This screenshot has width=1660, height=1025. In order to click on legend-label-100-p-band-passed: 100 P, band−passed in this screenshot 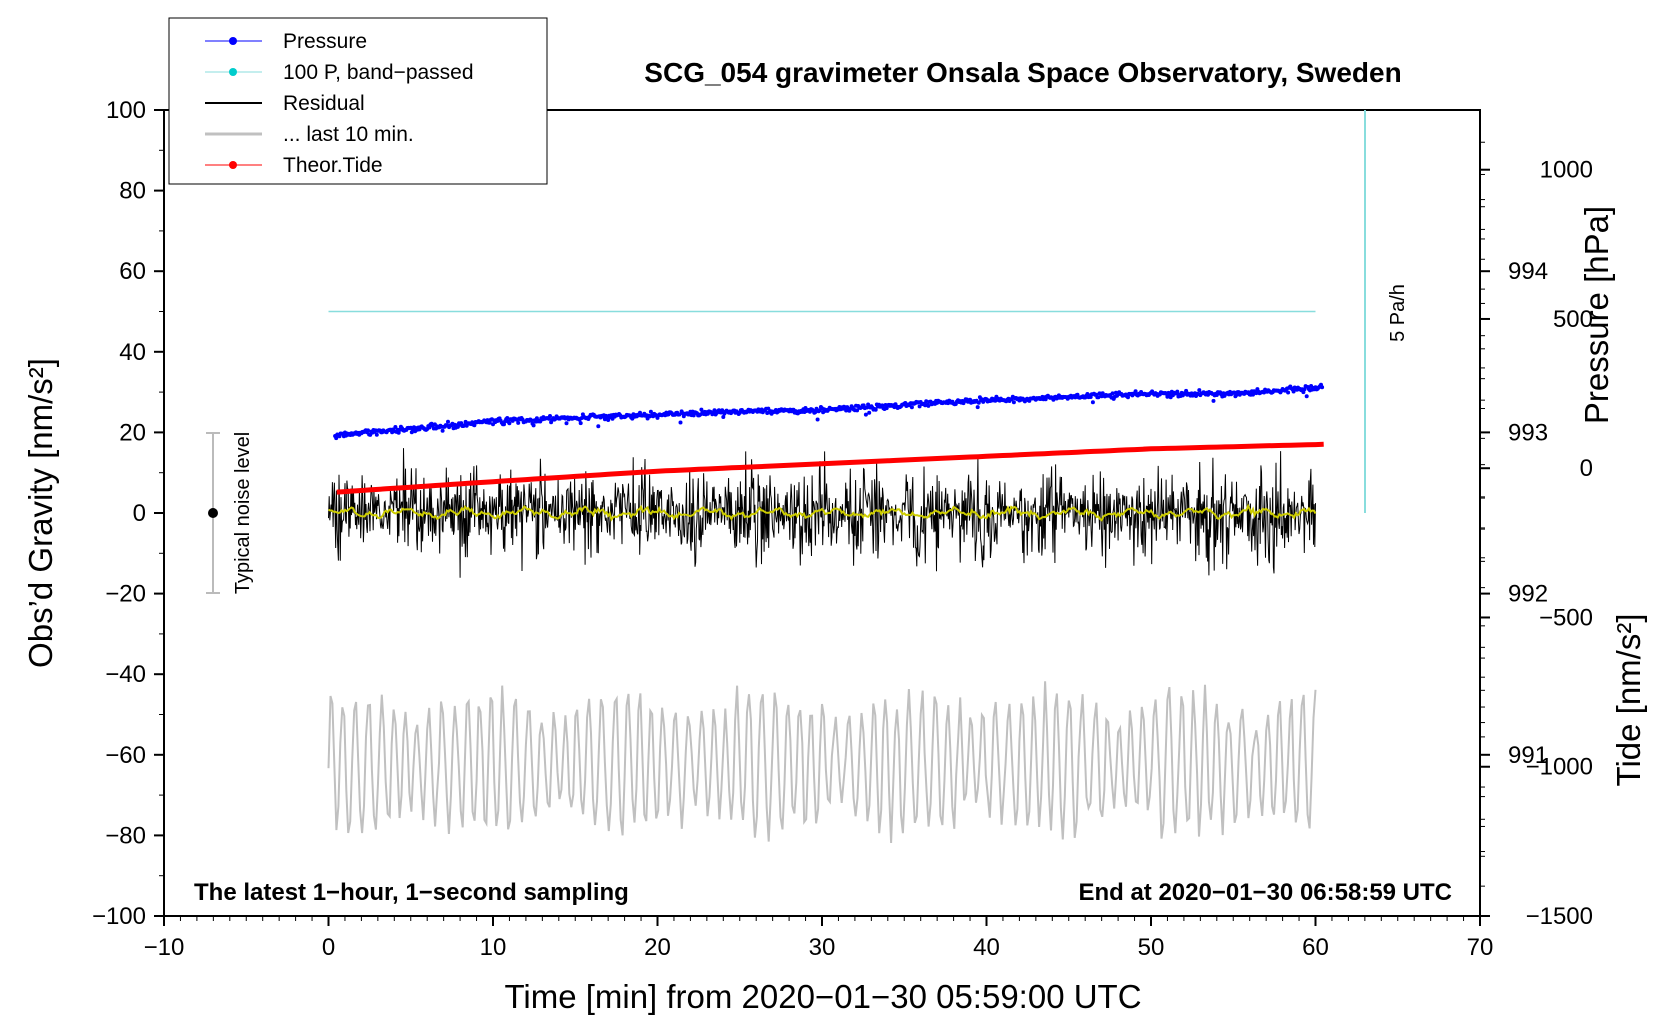, I will do `click(378, 72)`.